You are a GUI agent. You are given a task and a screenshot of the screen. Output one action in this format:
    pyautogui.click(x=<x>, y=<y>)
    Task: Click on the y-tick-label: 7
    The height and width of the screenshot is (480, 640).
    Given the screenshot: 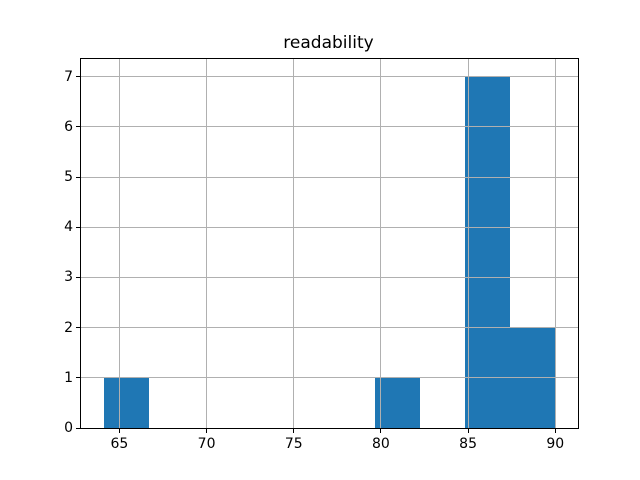 What is the action you would take?
    pyautogui.click(x=68, y=76)
    